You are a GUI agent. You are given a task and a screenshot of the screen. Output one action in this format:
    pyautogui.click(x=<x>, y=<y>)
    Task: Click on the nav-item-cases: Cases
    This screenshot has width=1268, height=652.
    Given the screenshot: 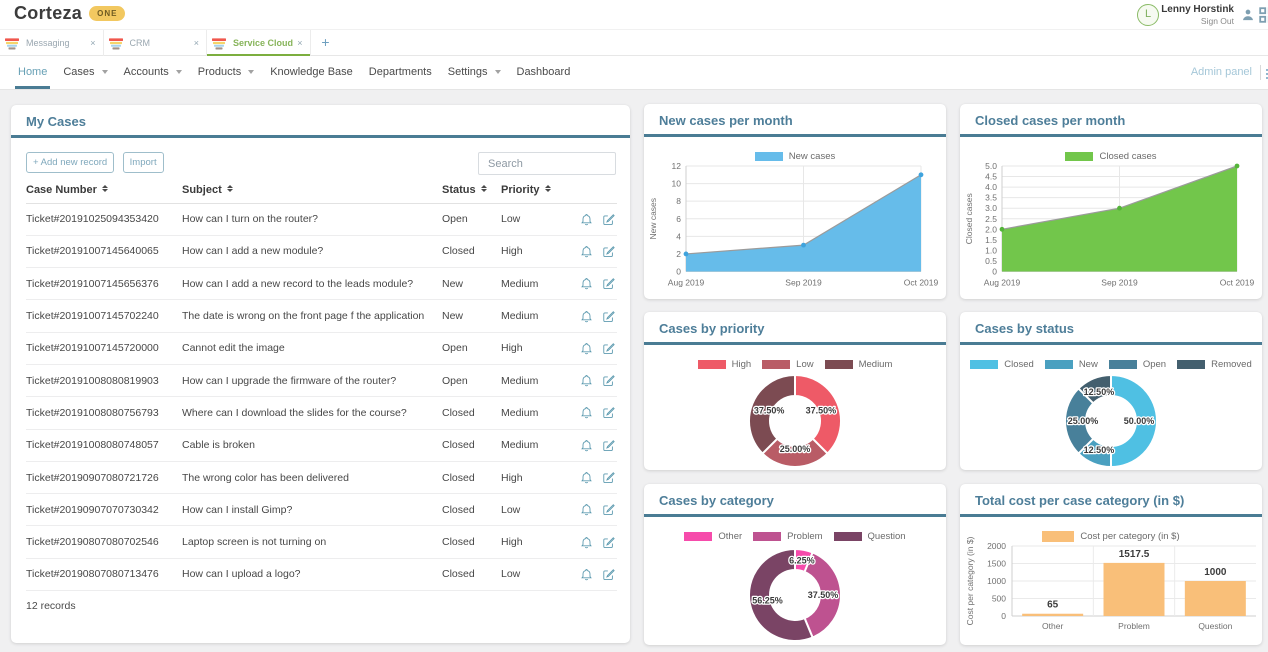 What is the action you would take?
    pyautogui.click(x=85, y=72)
    